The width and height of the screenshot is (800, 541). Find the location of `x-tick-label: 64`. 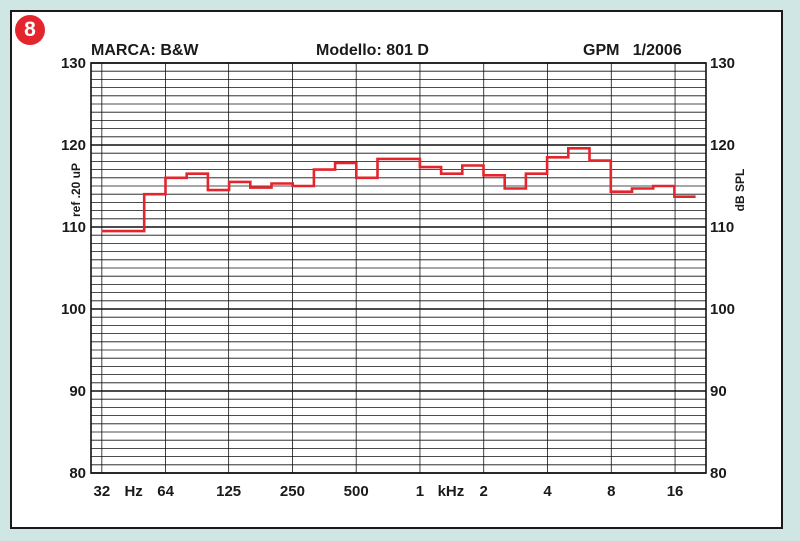

x-tick-label: 64 is located at coordinates (165, 491).